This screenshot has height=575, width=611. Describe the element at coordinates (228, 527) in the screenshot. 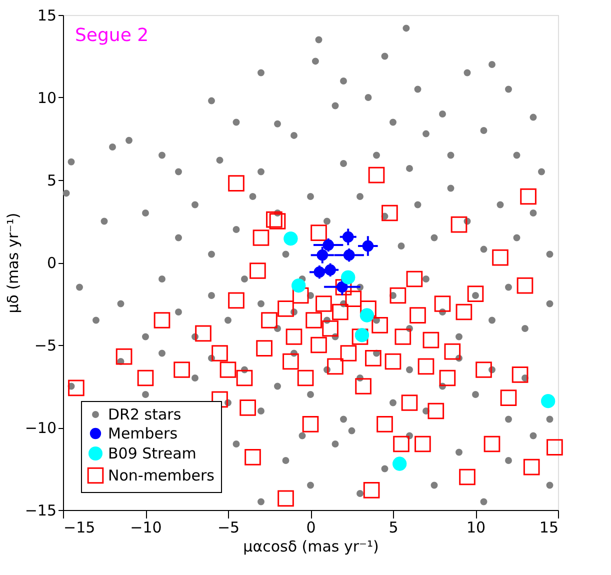

I see `x-tick-label: −5` at that location.